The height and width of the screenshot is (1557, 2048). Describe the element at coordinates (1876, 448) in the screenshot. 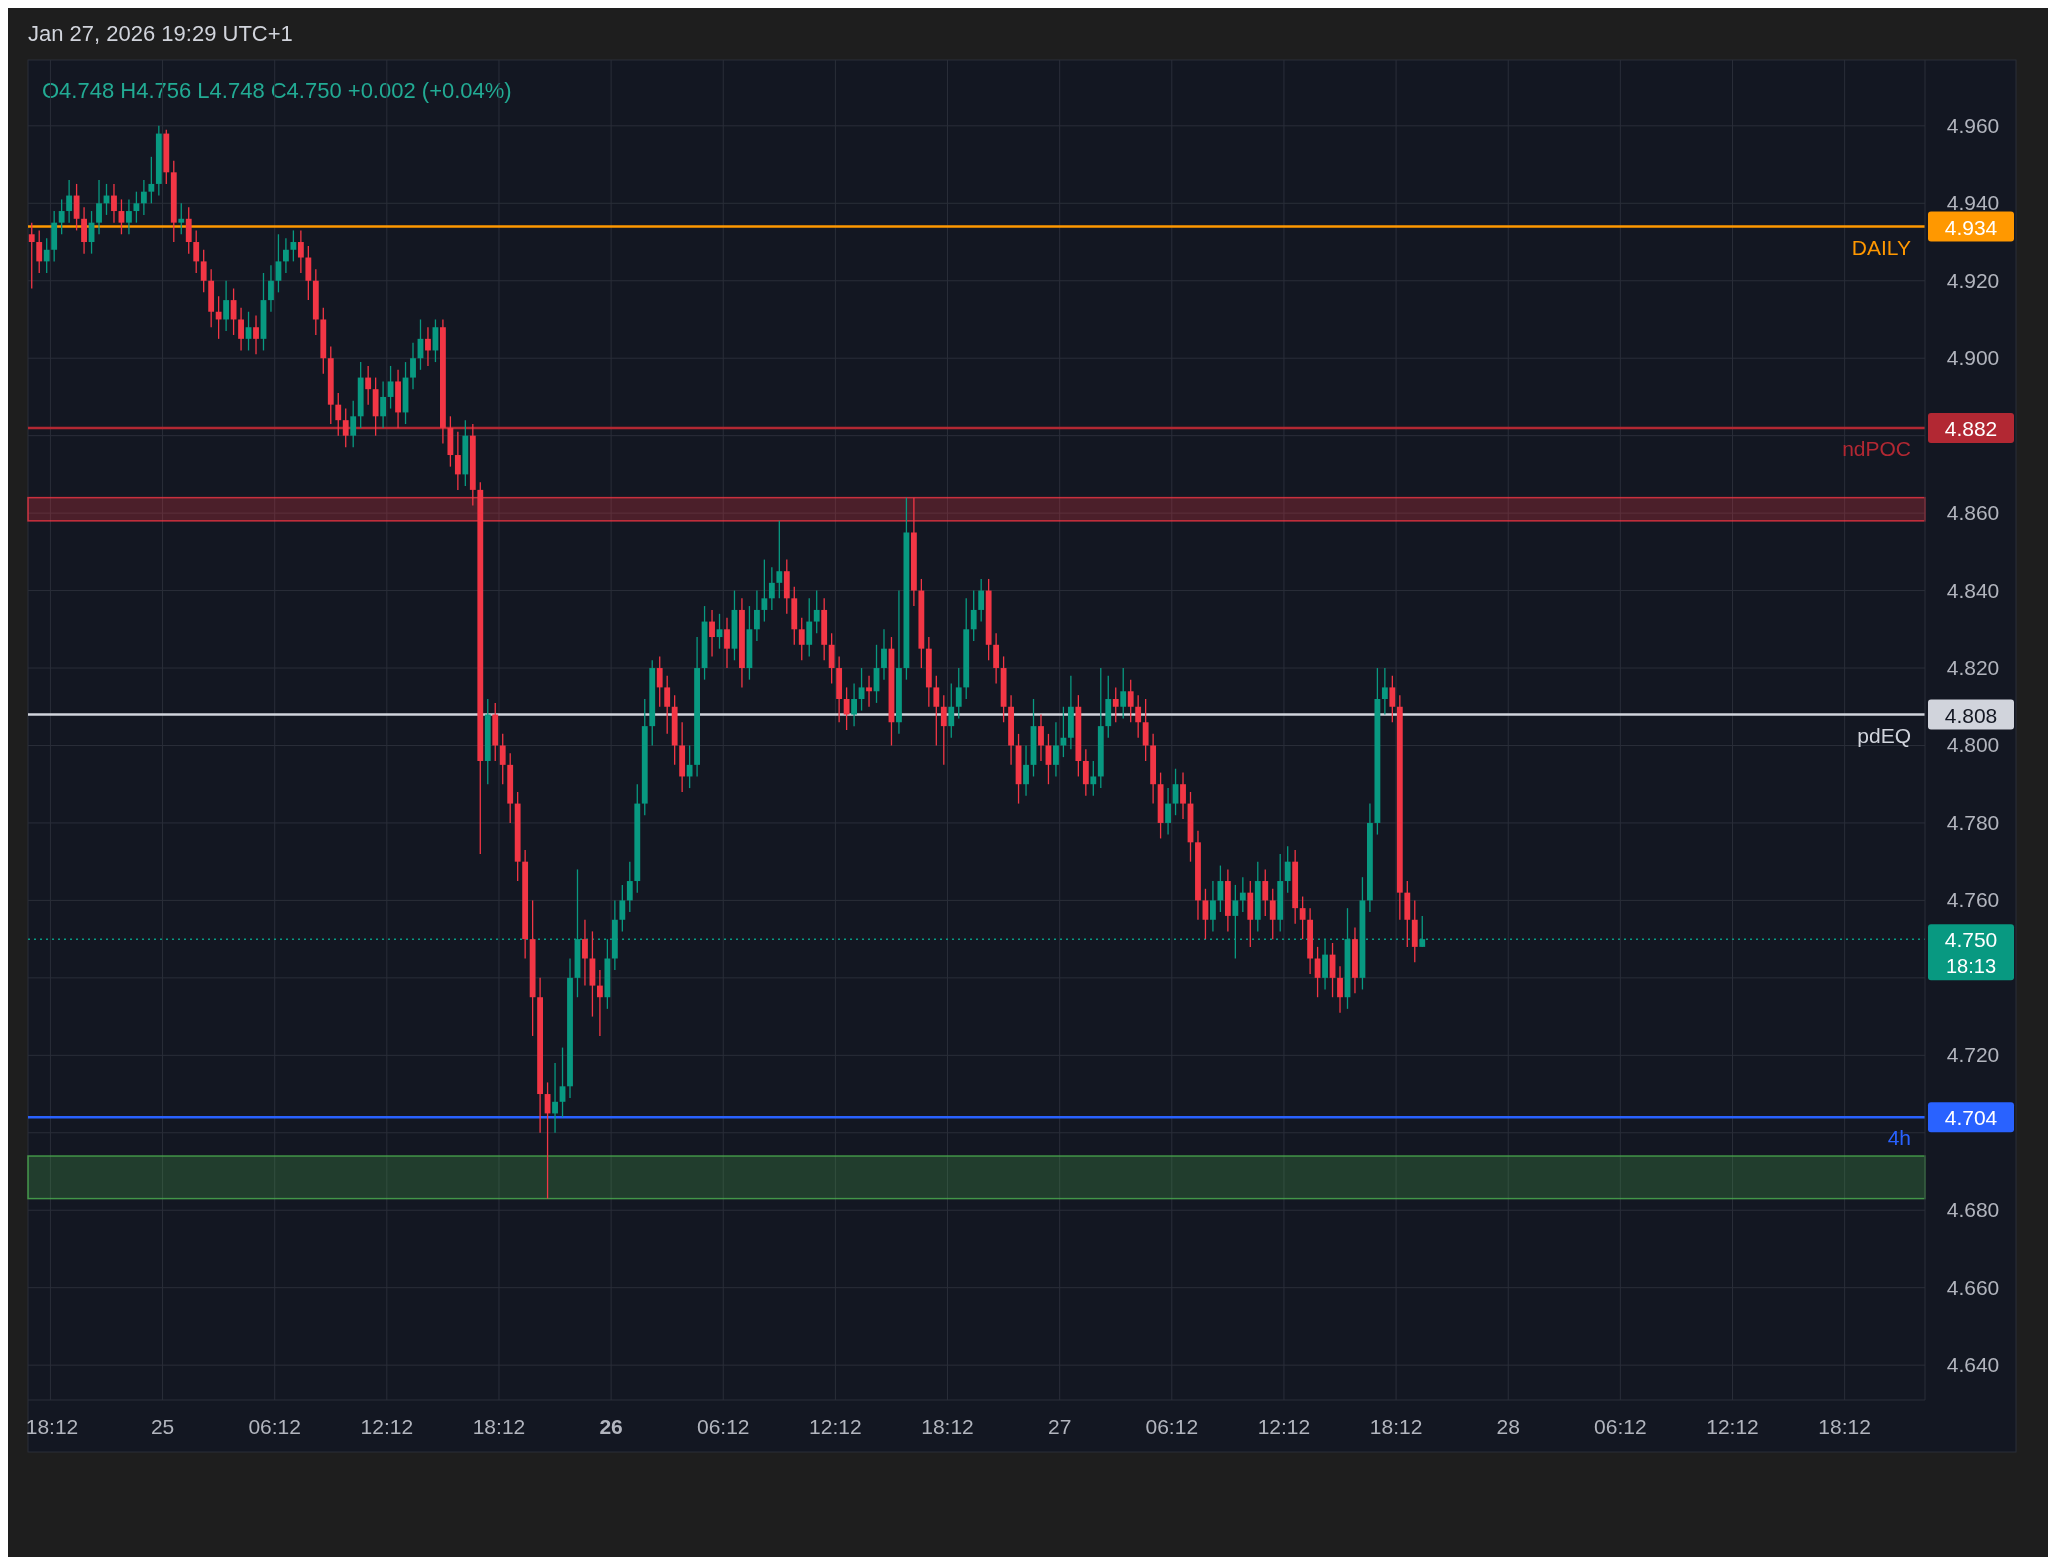

I see `ref-line-label: ndPOC` at that location.